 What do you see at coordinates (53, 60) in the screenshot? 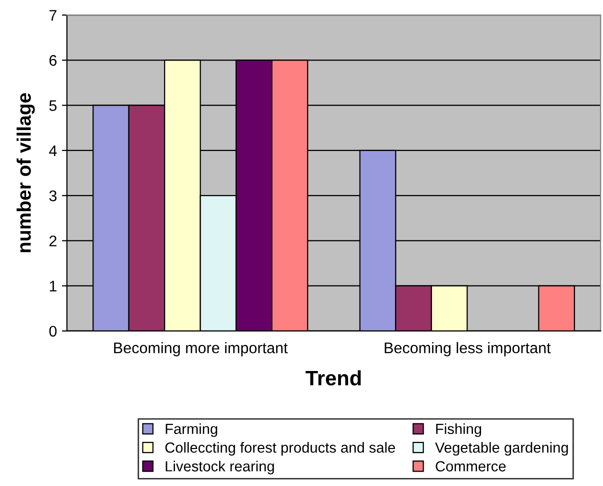
I see `y-tick-label: 6` at bounding box center [53, 60].